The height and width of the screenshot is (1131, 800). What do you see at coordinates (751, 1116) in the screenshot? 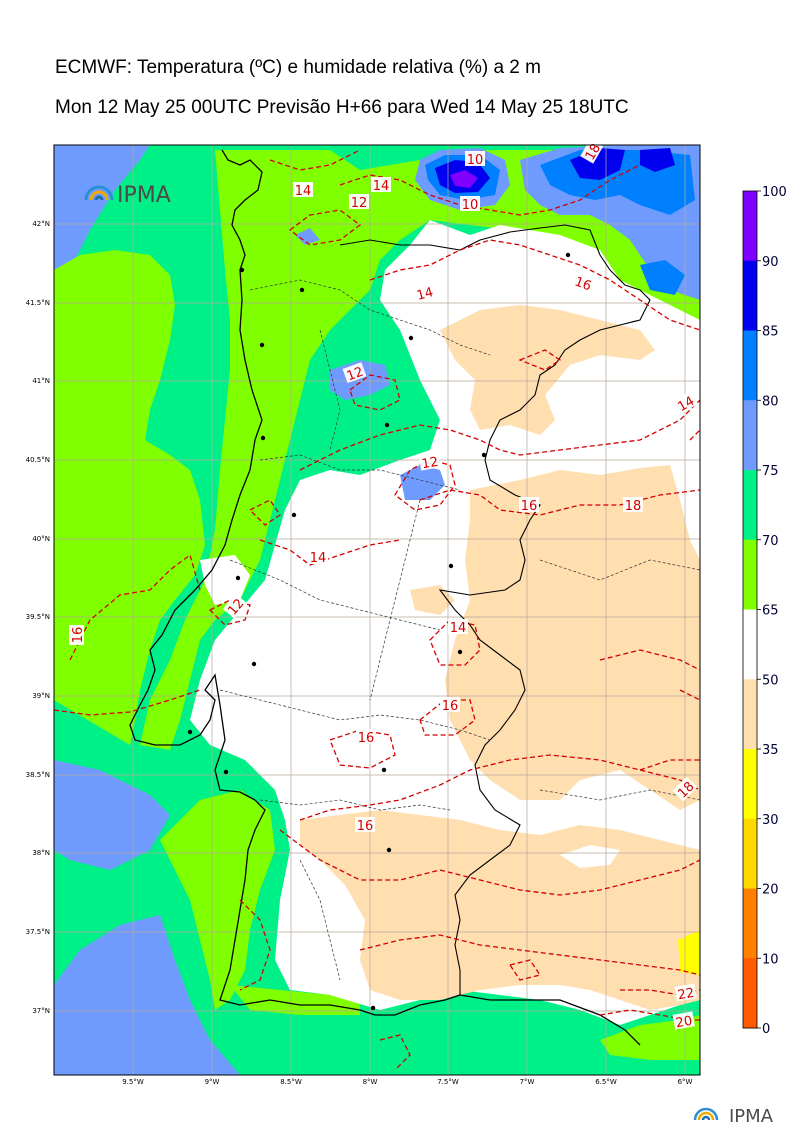
I see `footer-logo-text: IPMA` at bounding box center [751, 1116].